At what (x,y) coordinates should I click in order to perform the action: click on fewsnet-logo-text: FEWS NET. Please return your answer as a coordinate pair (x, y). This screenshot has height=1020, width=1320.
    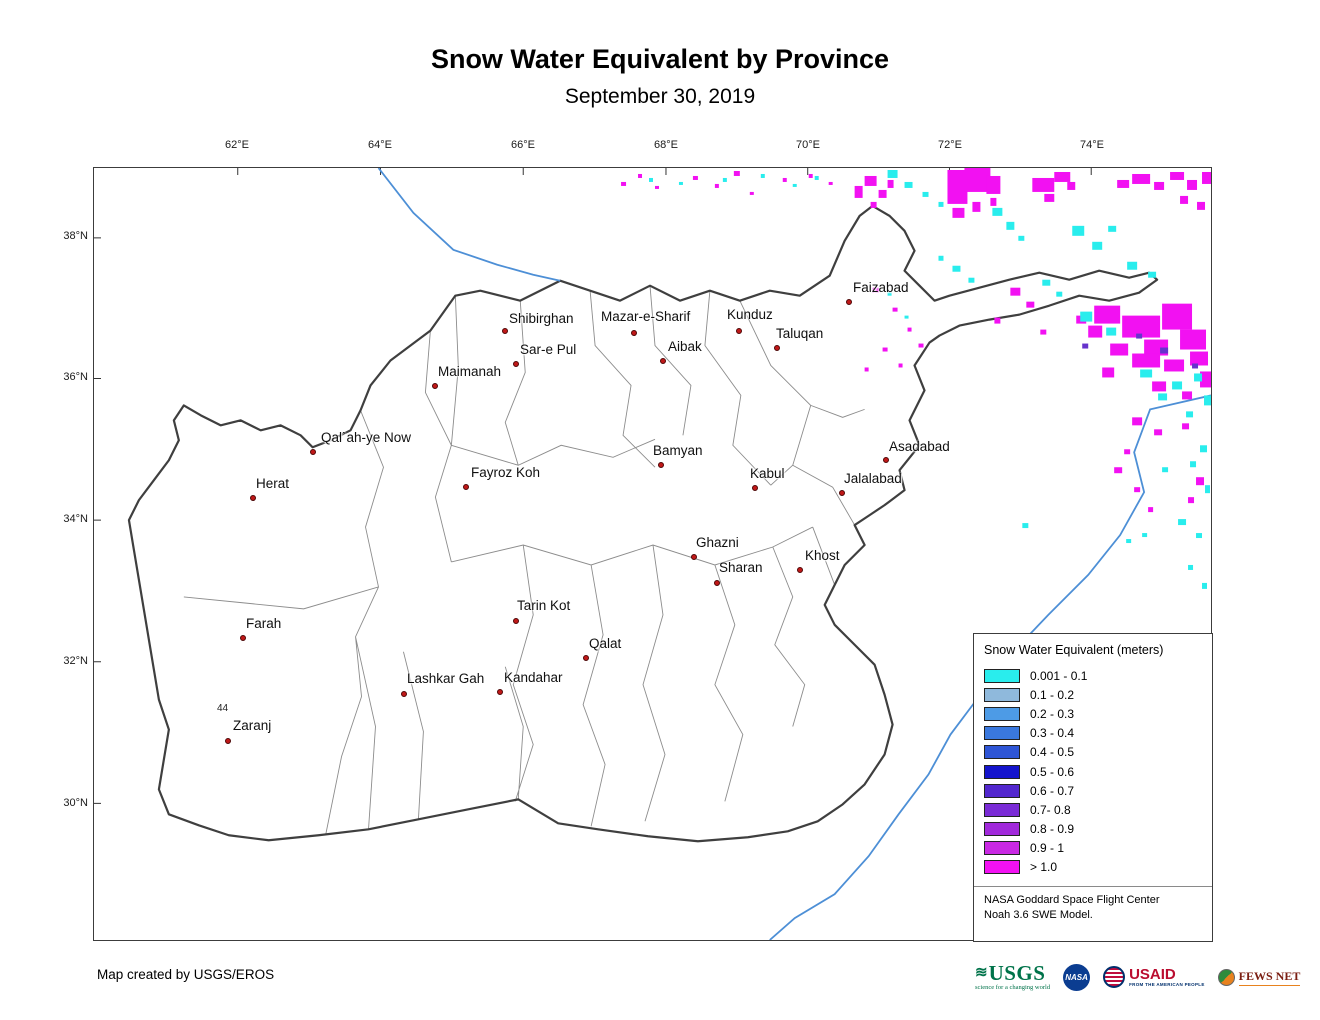
    Looking at the image, I should click on (1269, 977).